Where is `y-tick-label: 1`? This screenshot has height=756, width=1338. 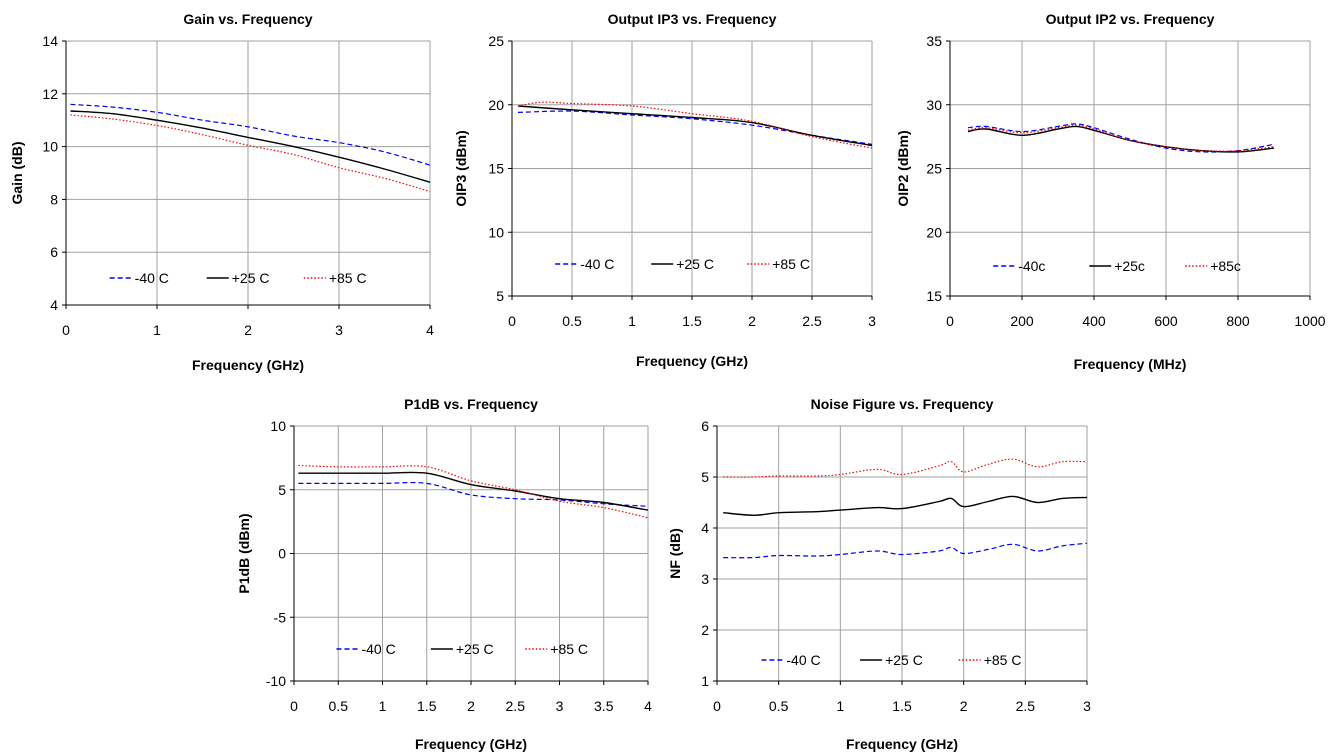
y-tick-label: 1 is located at coordinates (705, 681).